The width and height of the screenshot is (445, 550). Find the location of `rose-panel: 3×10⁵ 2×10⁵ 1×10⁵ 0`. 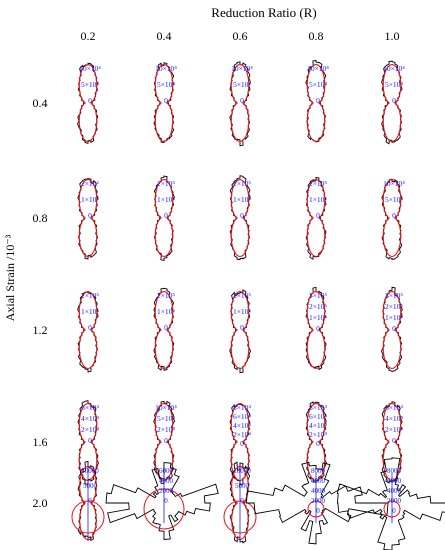

rose-panel: 3×10⁵ 2×10⁵ 1×10⁵ 0 is located at coordinates (391, 329).